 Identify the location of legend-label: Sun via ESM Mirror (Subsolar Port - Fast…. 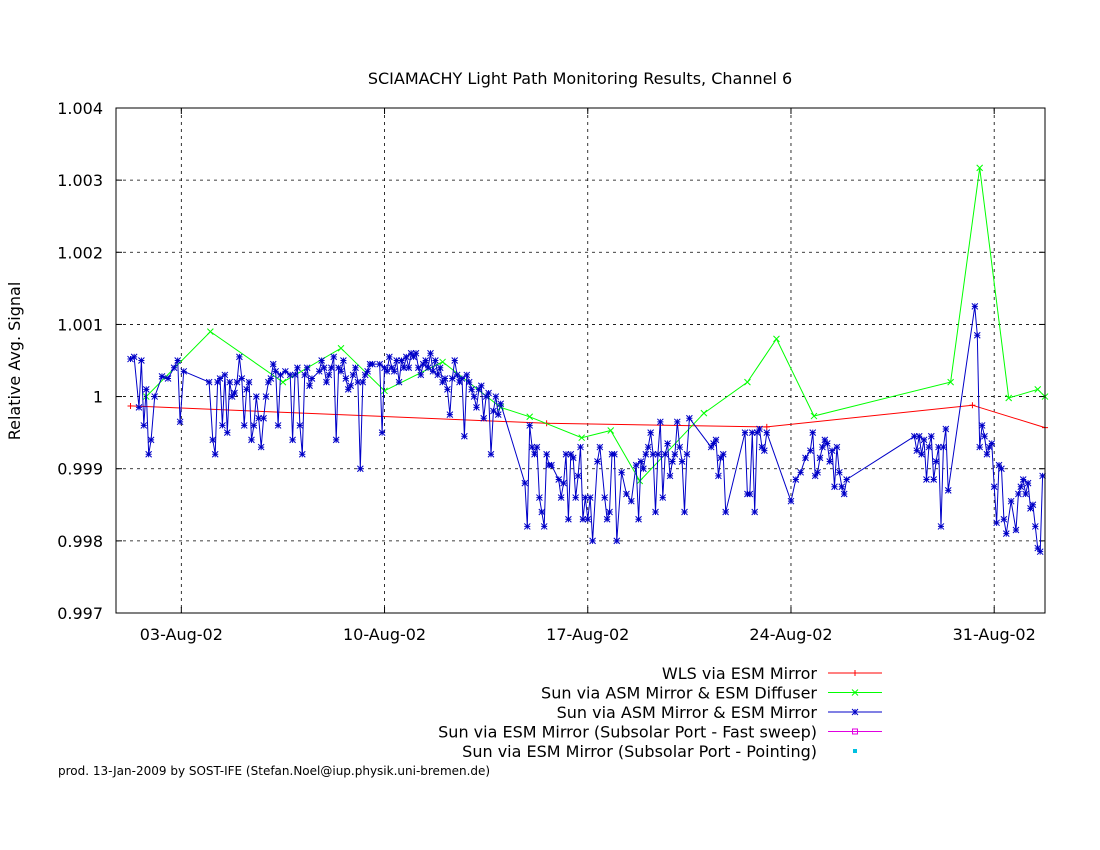
(627, 732).